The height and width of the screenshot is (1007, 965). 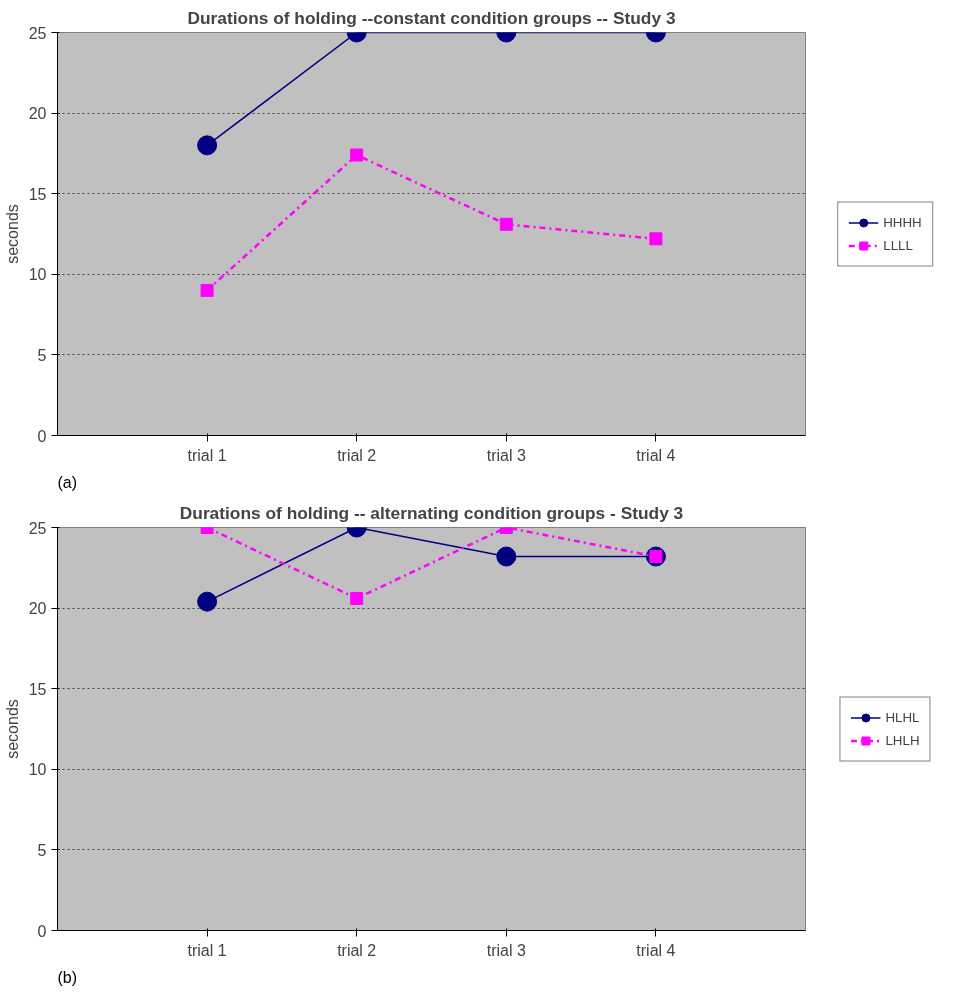 What do you see at coordinates (431, 17) in the screenshot?
I see `chart-title: Durations of holding --constant condition groups -- Study 3` at bounding box center [431, 17].